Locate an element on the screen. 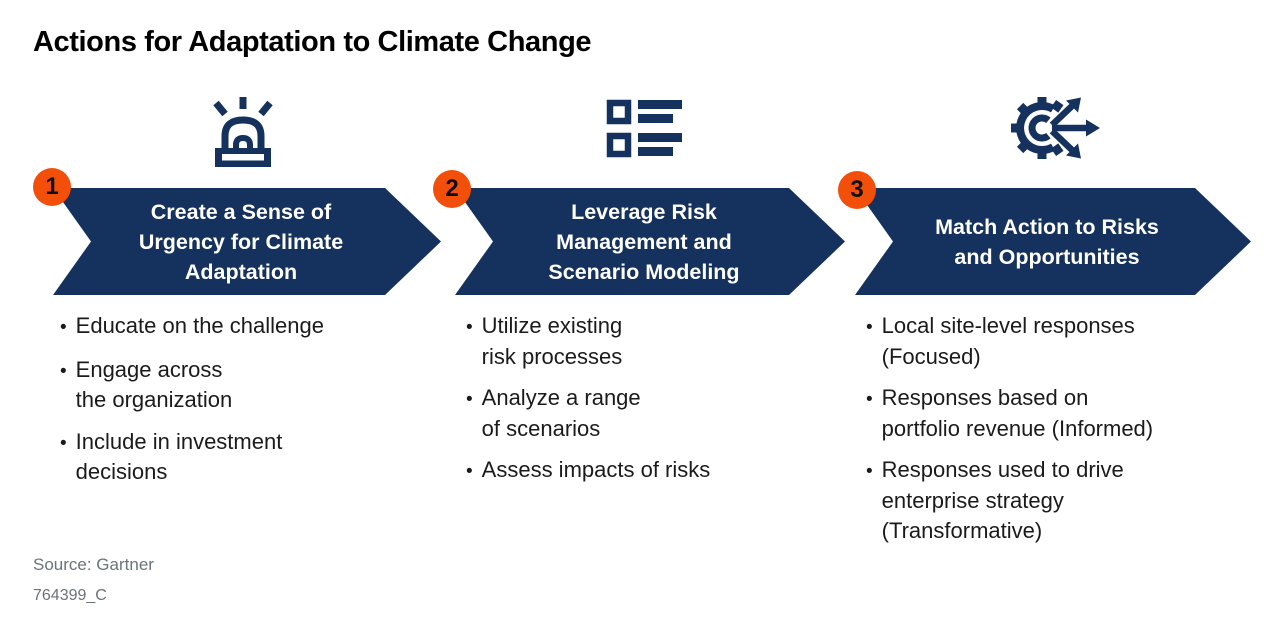 The width and height of the screenshot is (1280, 634). gear-arrows-icon is located at coordinates (1055, 128).